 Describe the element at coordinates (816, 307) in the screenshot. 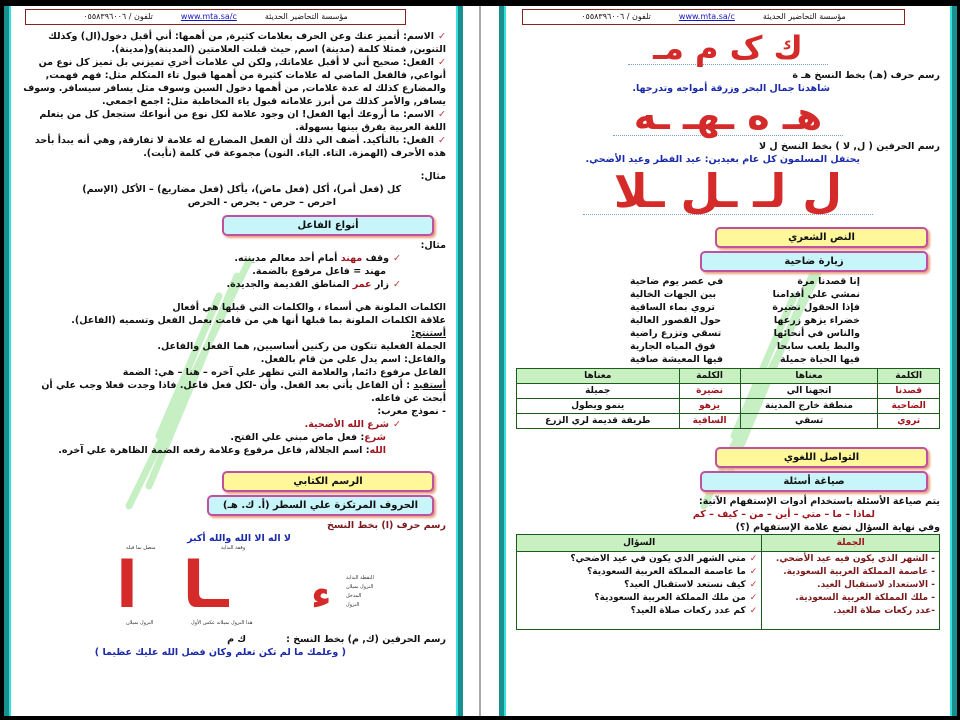

I see `hemistich: فإذا الحقول نضيرة` at that location.